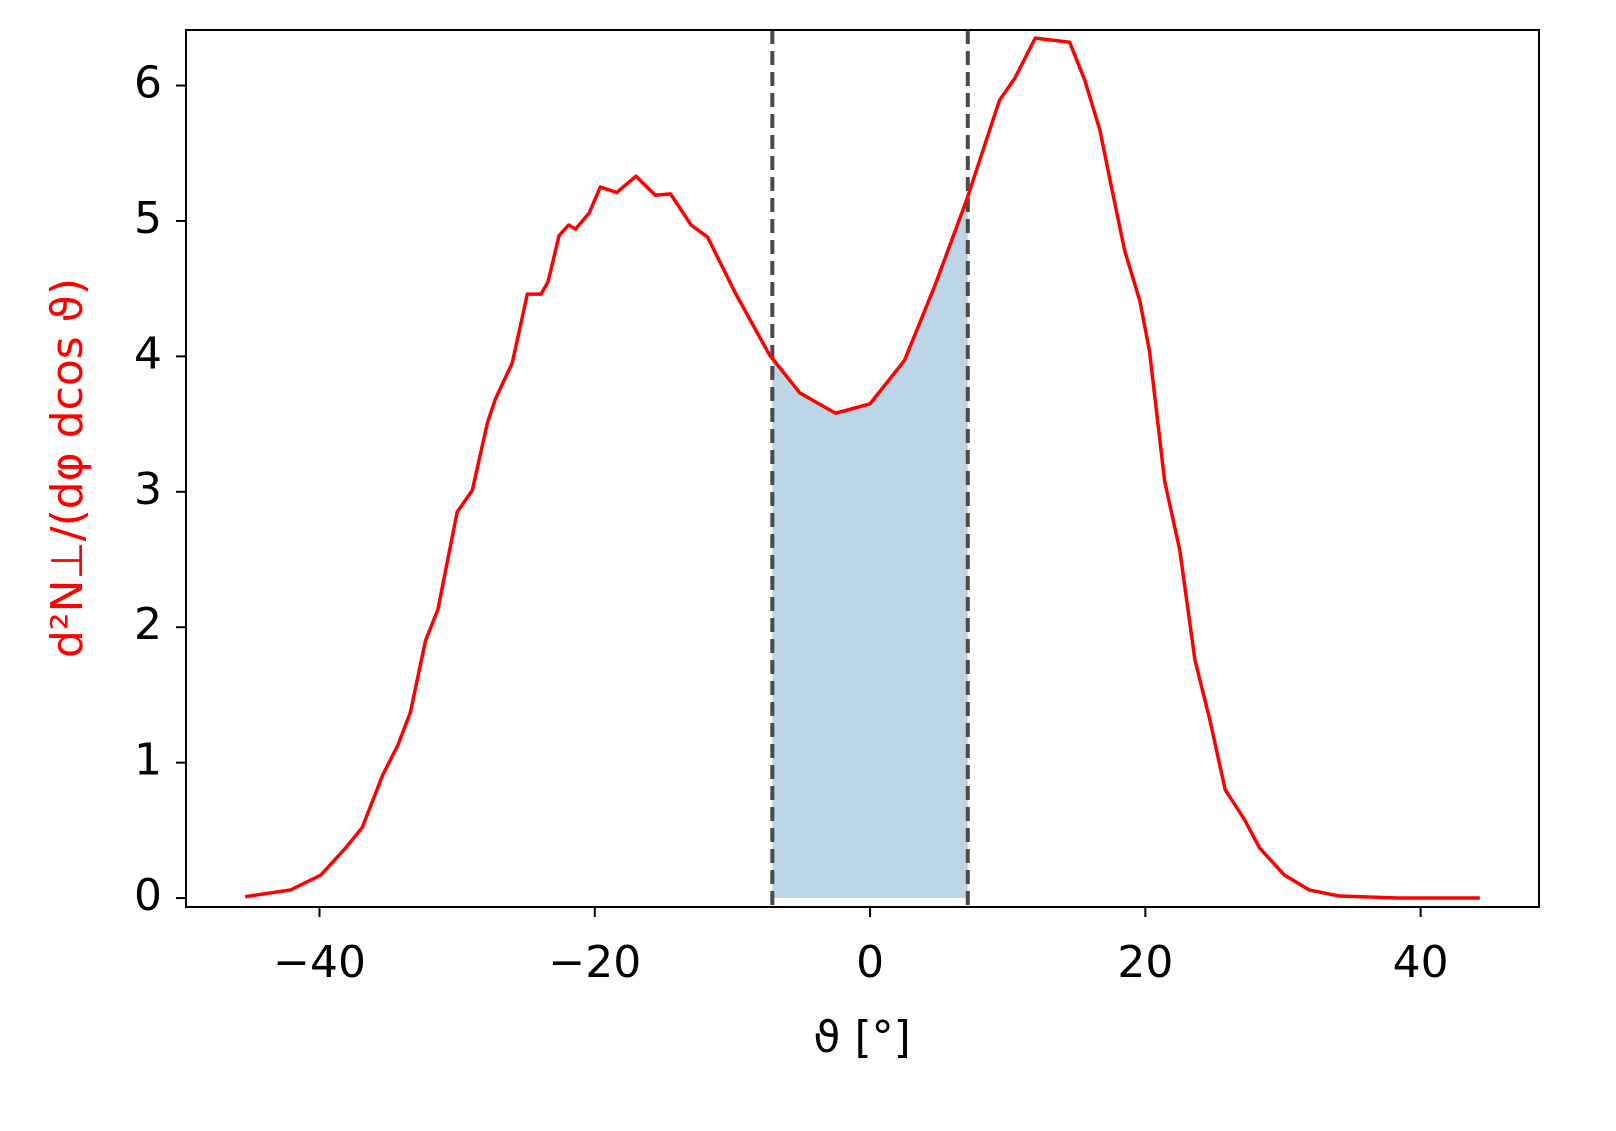 The width and height of the screenshot is (1616, 1131). I want to click on y-tick-label: 0, so click(148, 895).